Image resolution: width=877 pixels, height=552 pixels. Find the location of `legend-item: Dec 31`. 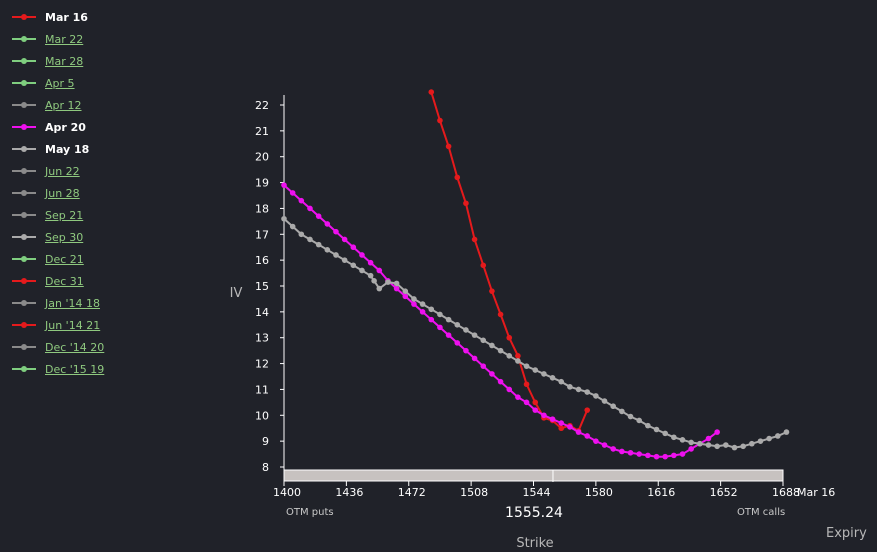

legend-item: Dec 31 is located at coordinates (57, 281).